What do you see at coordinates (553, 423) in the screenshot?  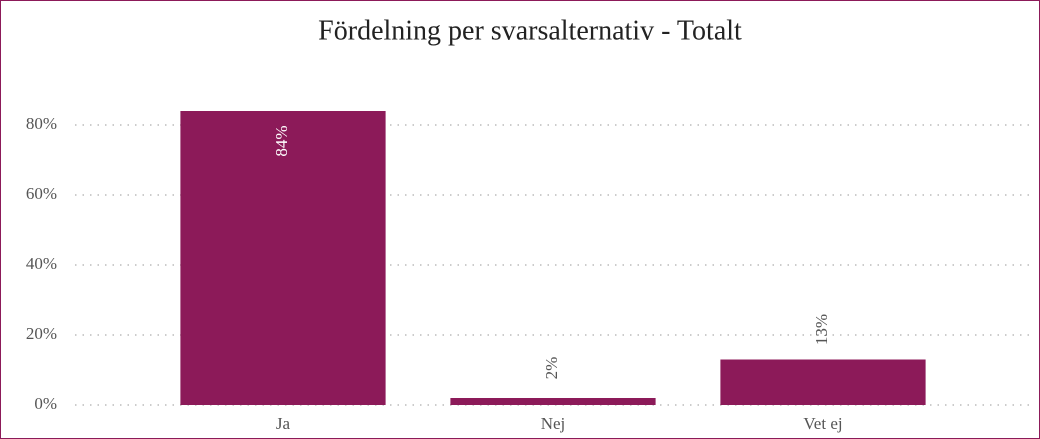 I see `x-tick-label: Nej` at bounding box center [553, 423].